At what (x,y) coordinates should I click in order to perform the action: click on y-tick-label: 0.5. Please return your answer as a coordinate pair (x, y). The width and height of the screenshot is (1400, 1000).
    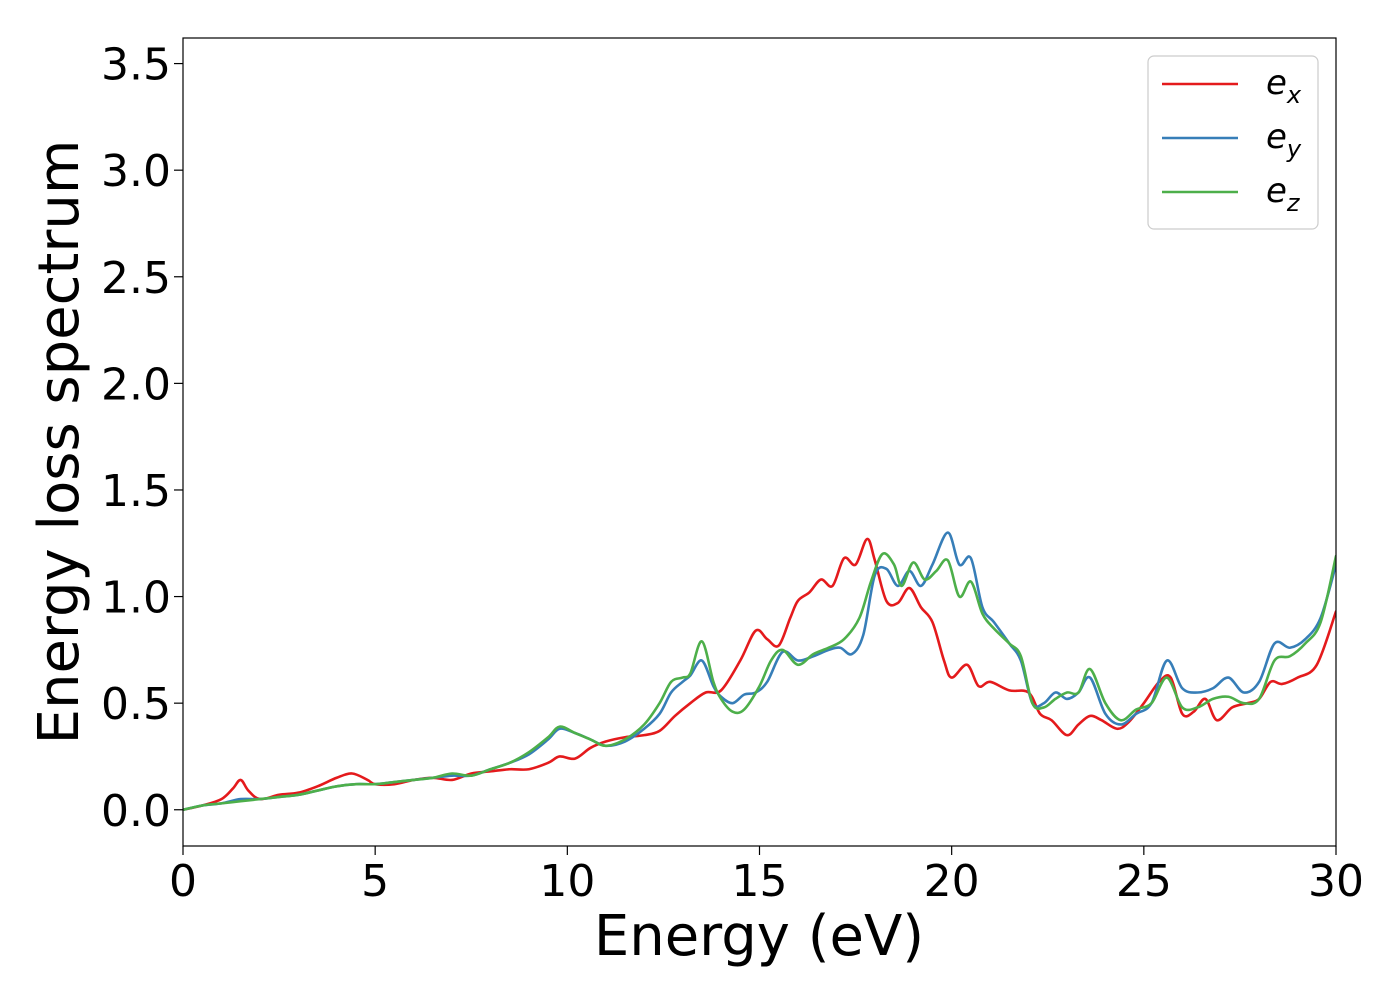
    Looking at the image, I should click on (136, 704).